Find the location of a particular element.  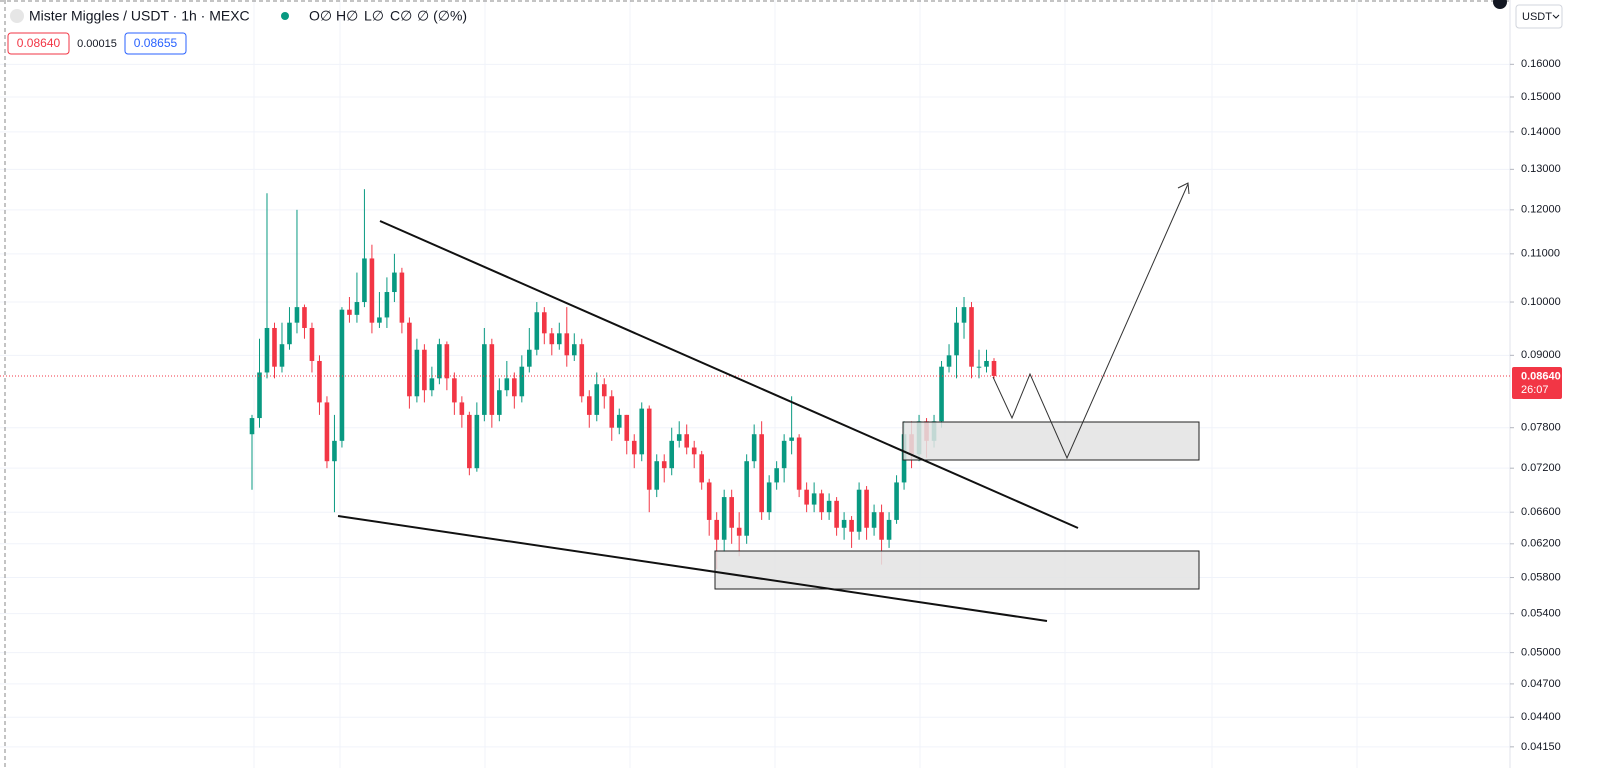

status-dot is located at coordinates (285, 16).